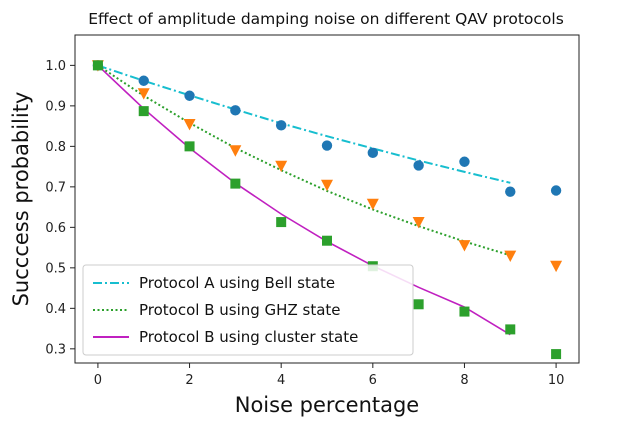 The height and width of the screenshot is (432, 619). I want to click on x-tick-label: 2, so click(189, 380).